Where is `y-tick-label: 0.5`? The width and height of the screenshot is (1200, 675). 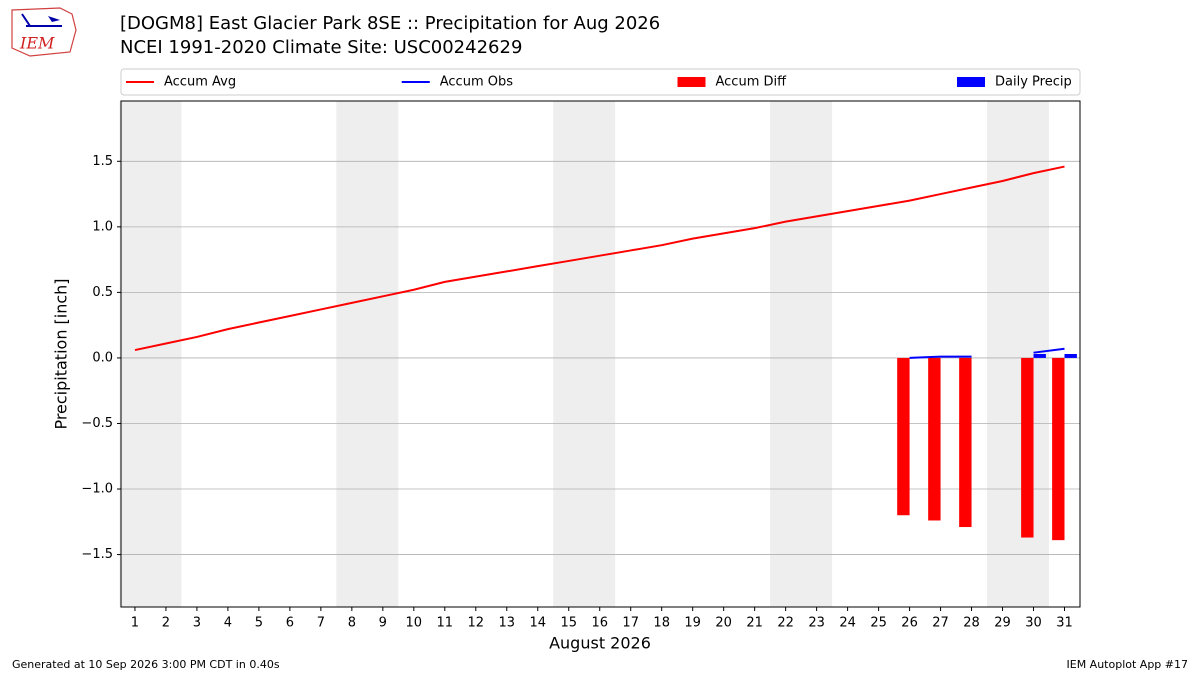
y-tick-label: 0.5 is located at coordinates (102, 292).